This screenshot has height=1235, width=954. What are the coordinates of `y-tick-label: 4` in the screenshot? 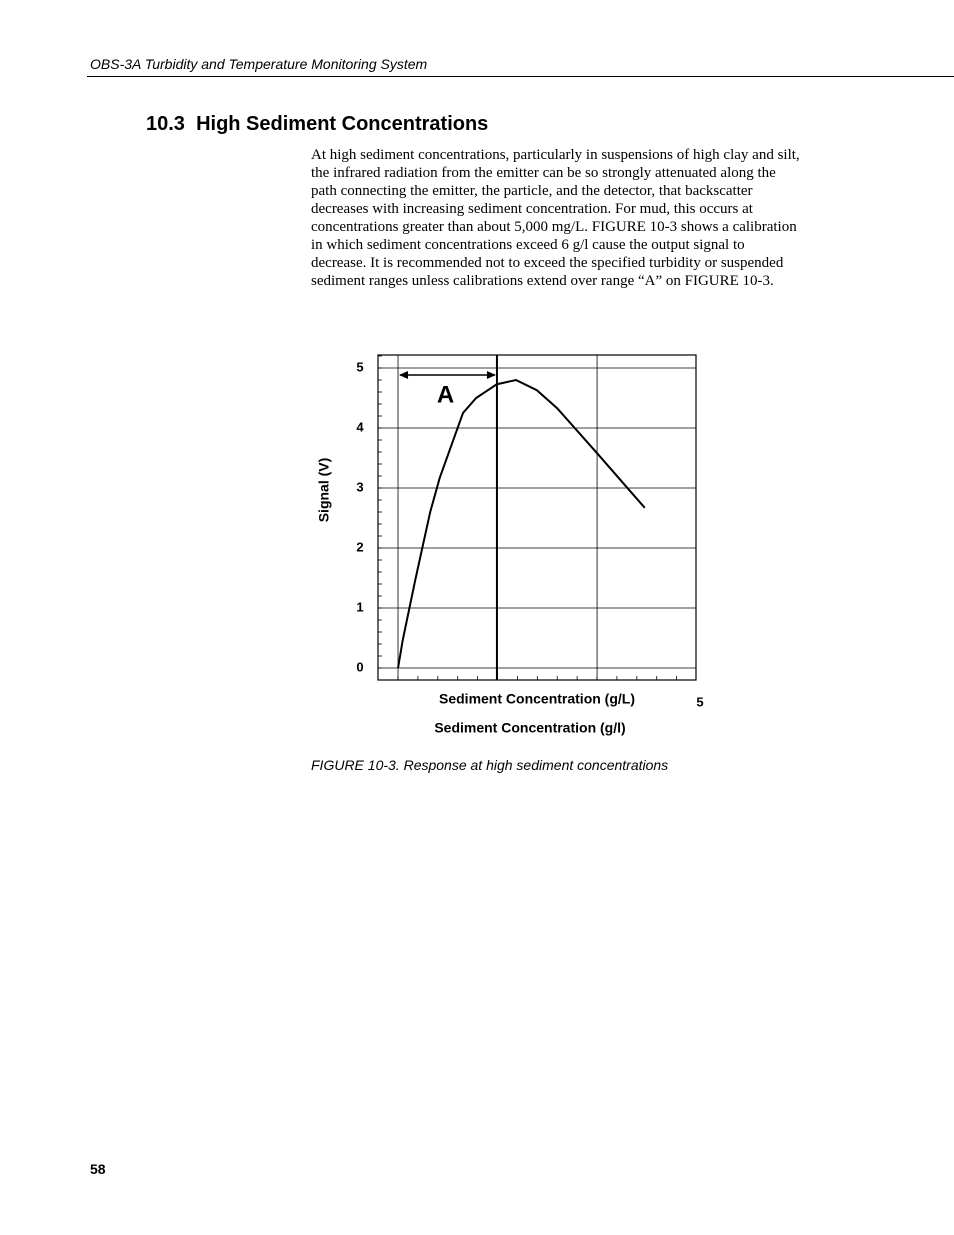 It's located at (360, 426).